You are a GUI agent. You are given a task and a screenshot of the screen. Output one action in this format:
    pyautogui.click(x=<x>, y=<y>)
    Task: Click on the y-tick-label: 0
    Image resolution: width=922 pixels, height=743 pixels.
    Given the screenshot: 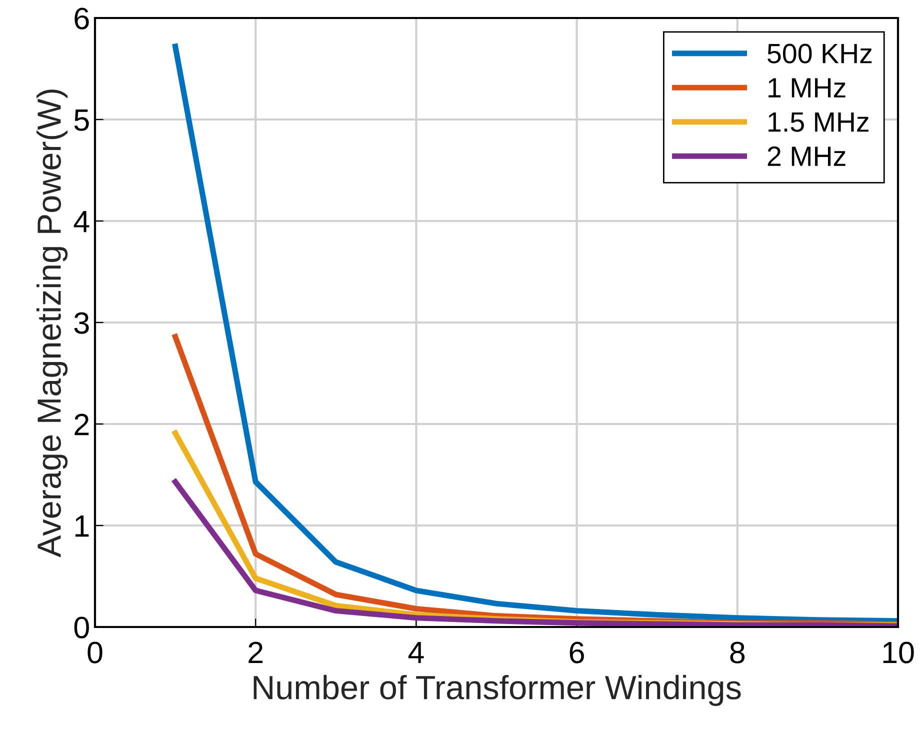 What is the action you would take?
    pyautogui.click(x=81, y=627)
    